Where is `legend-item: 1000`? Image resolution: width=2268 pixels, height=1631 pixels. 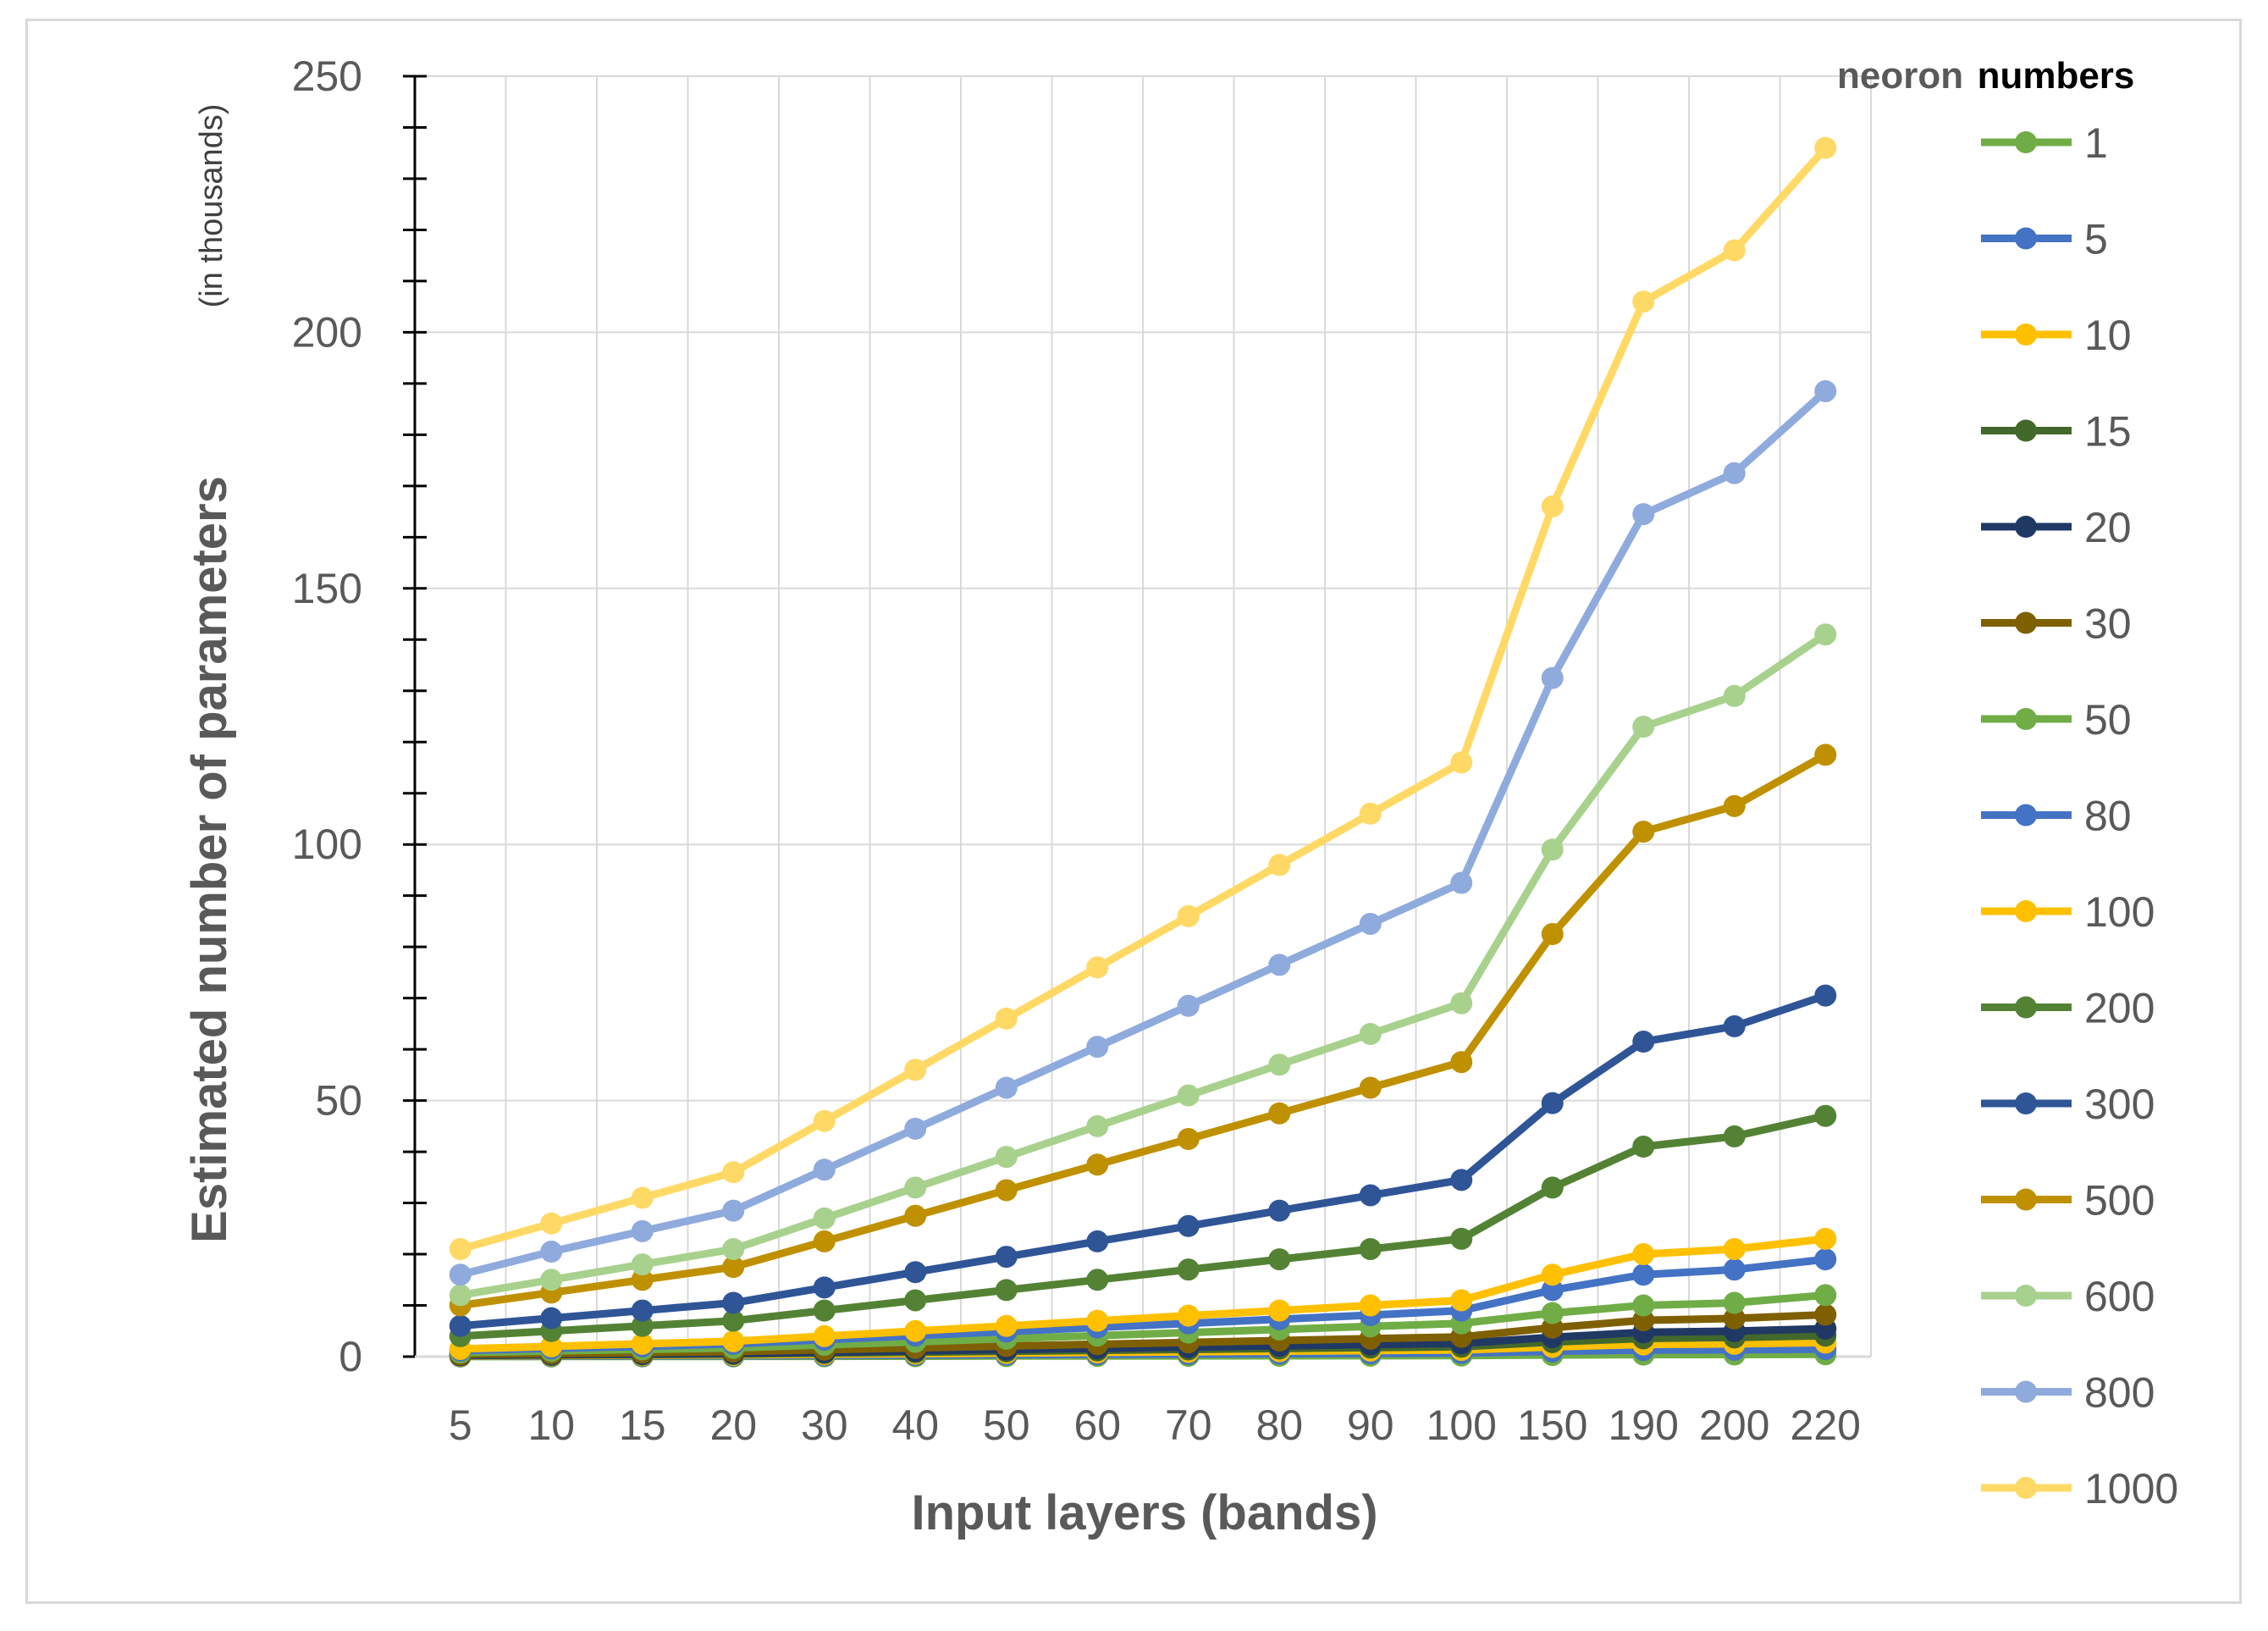 legend-item: 1000 is located at coordinates (2079, 1489).